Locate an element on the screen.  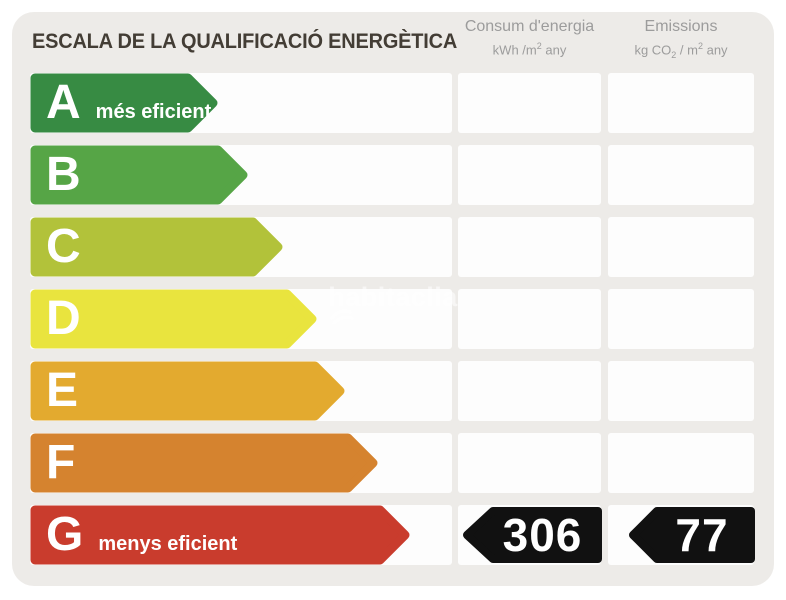
band-row: C is located at coordinates (393, 247).